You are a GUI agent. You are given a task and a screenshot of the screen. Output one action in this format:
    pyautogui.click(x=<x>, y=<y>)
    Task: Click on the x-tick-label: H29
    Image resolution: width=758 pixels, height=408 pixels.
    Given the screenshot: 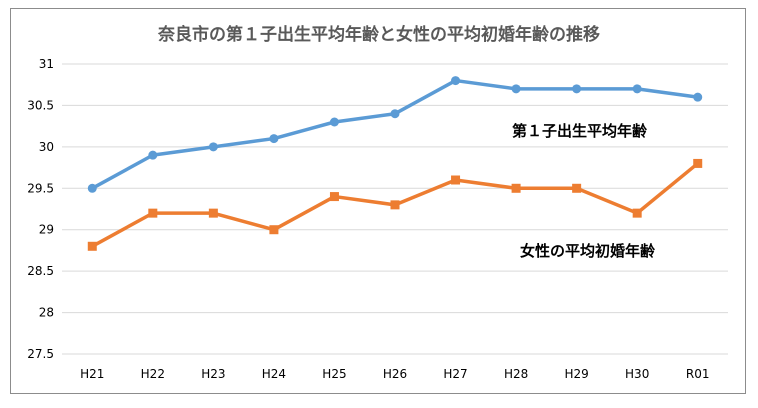 What is the action you would take?
    pyautogui.click(x=576, y=374)
    